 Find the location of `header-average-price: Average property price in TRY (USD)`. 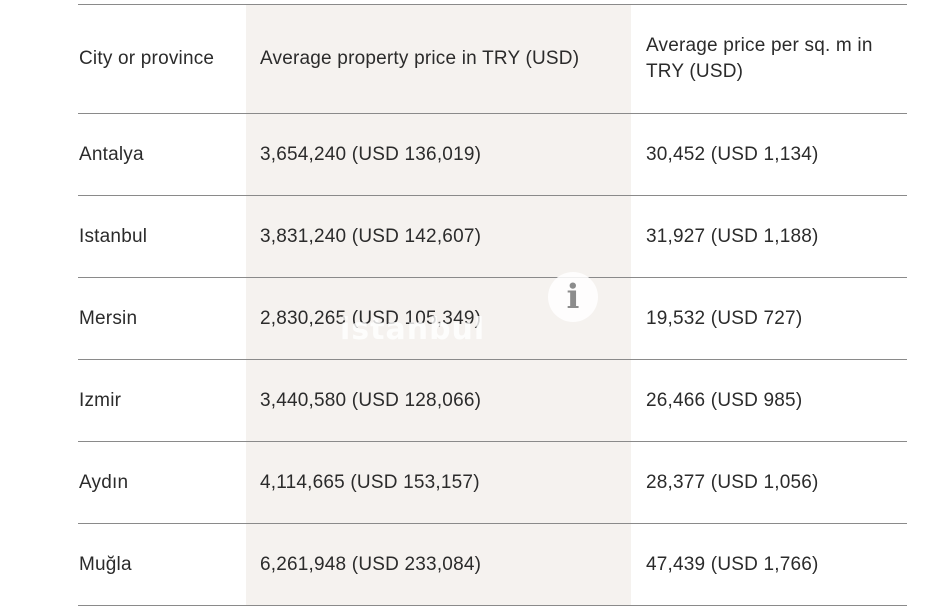

header-average-price: Average property price in TRY (USD) is located at coordinates (438, 59).